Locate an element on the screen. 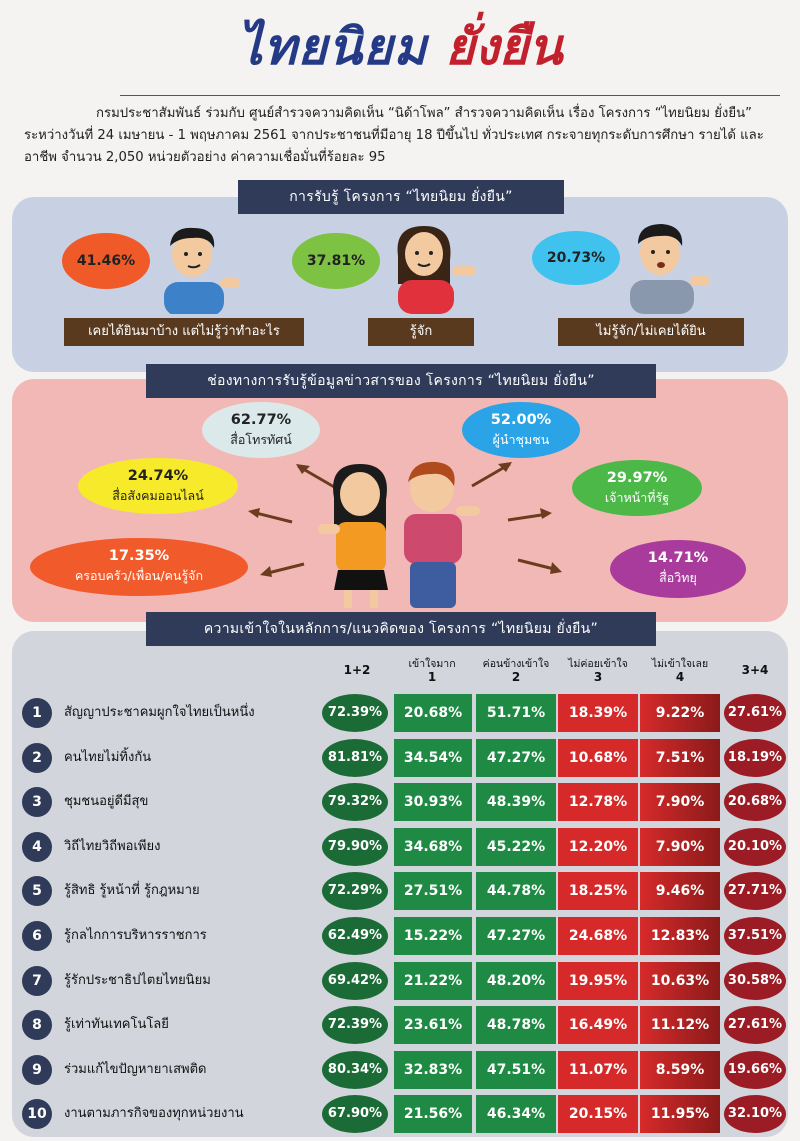 This screenshot has width=800, height=1141. channel-social-media-value: 24.74% is located at coordinates (158, 476).